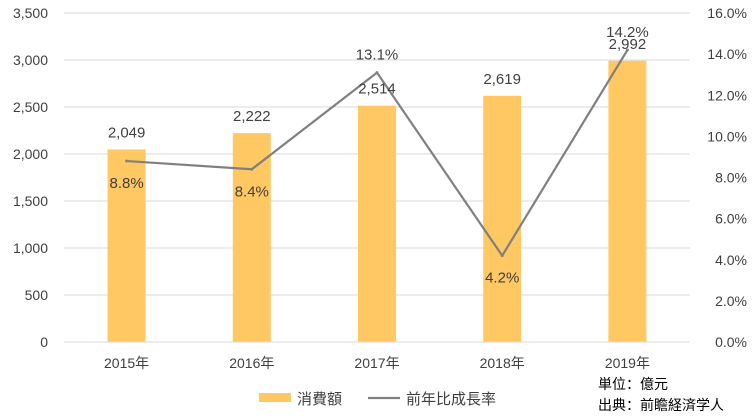 This screenshot has height=420, width=754. Describe the element at coordinates (727, 13) in the screenshot. I see `y-right-tick-label: 16.0%` at that location.